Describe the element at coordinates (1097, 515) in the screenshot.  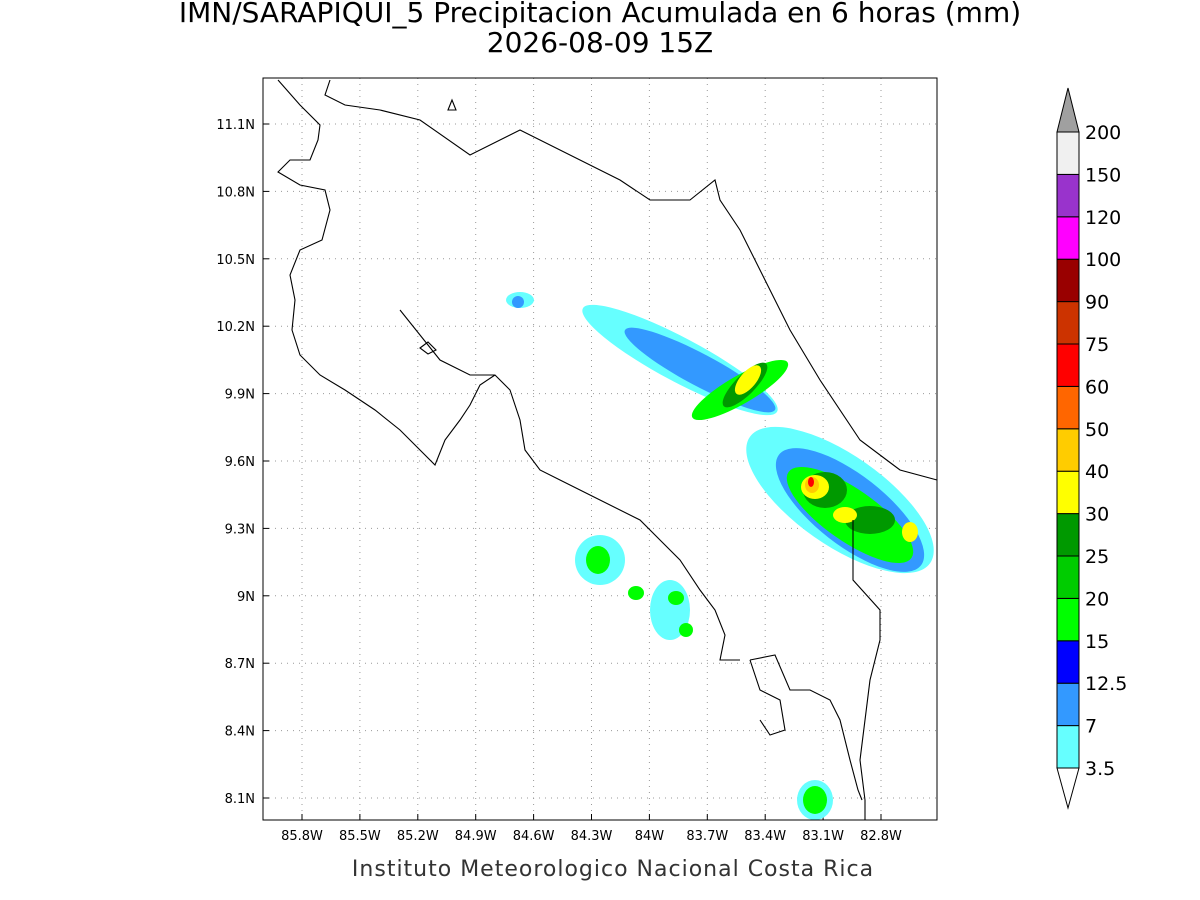
I see `colorbar-label: 30` at that location.